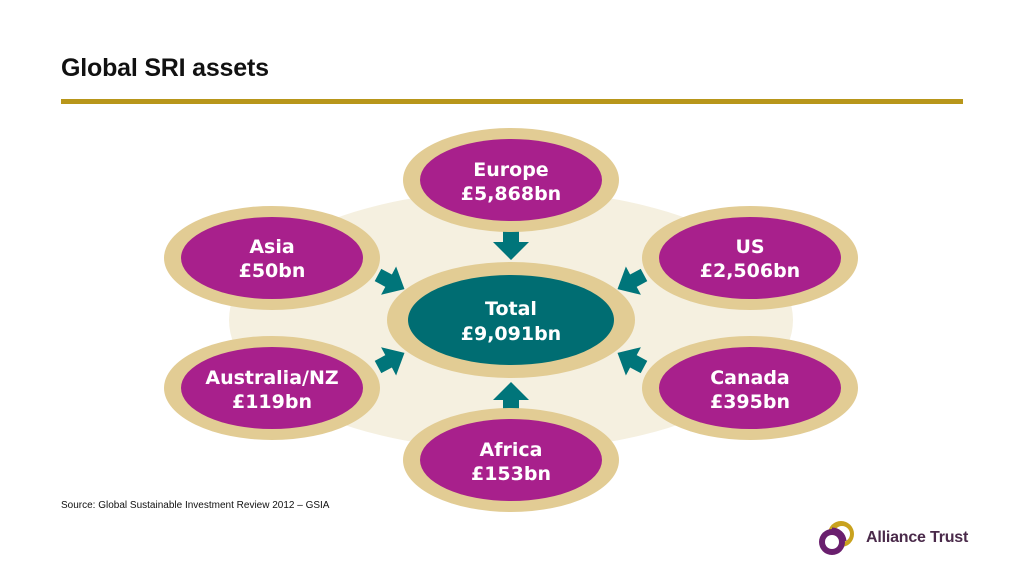 The width and height of the screenshot is (1023, 577). I want to click on region-value: £2,506bn, so click(750, 271).